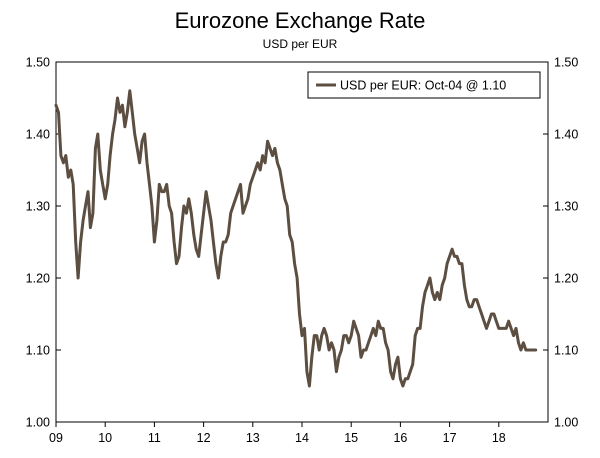 The height and width of the screenshot is (458, 600). Describe the element at coordinates (154, 438) in the screenshot. I see `x-tick-label: 11` at that location.